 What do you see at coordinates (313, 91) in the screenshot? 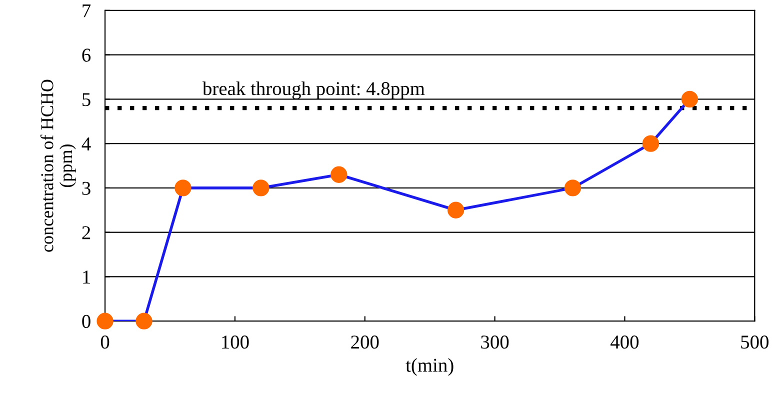
I see `ref-line-label: break through point: 4.8ppm` at bounding box center [313, 91].